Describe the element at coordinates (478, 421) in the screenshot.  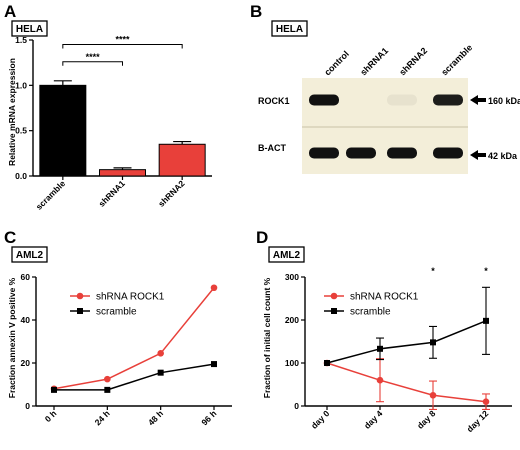
I see `x-tick-label: day 12` at that location.